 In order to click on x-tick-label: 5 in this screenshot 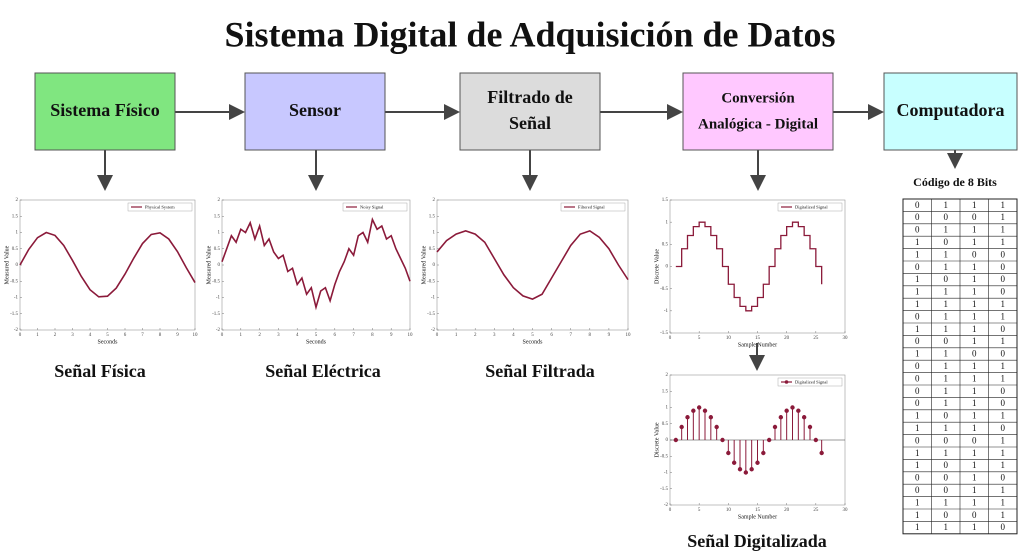, I will do `click(699, 338)`.